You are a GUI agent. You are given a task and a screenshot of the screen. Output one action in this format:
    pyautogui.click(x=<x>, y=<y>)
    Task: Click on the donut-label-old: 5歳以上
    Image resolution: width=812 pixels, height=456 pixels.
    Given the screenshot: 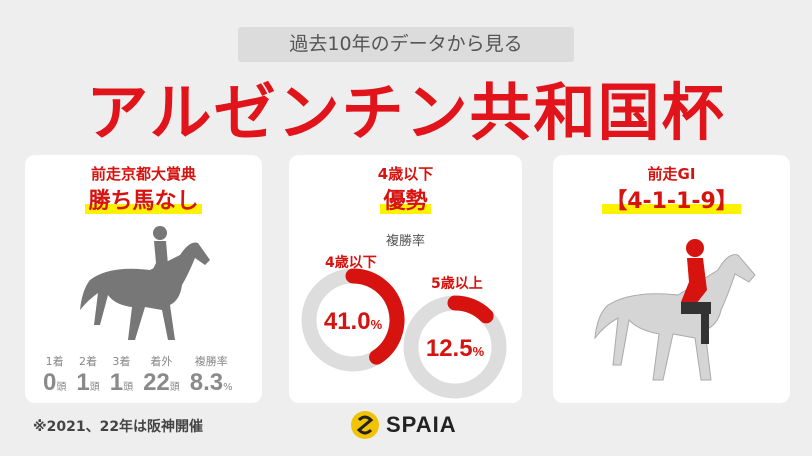 What is the action you would take?
    pyautogui.click(x=457, y=284)
    